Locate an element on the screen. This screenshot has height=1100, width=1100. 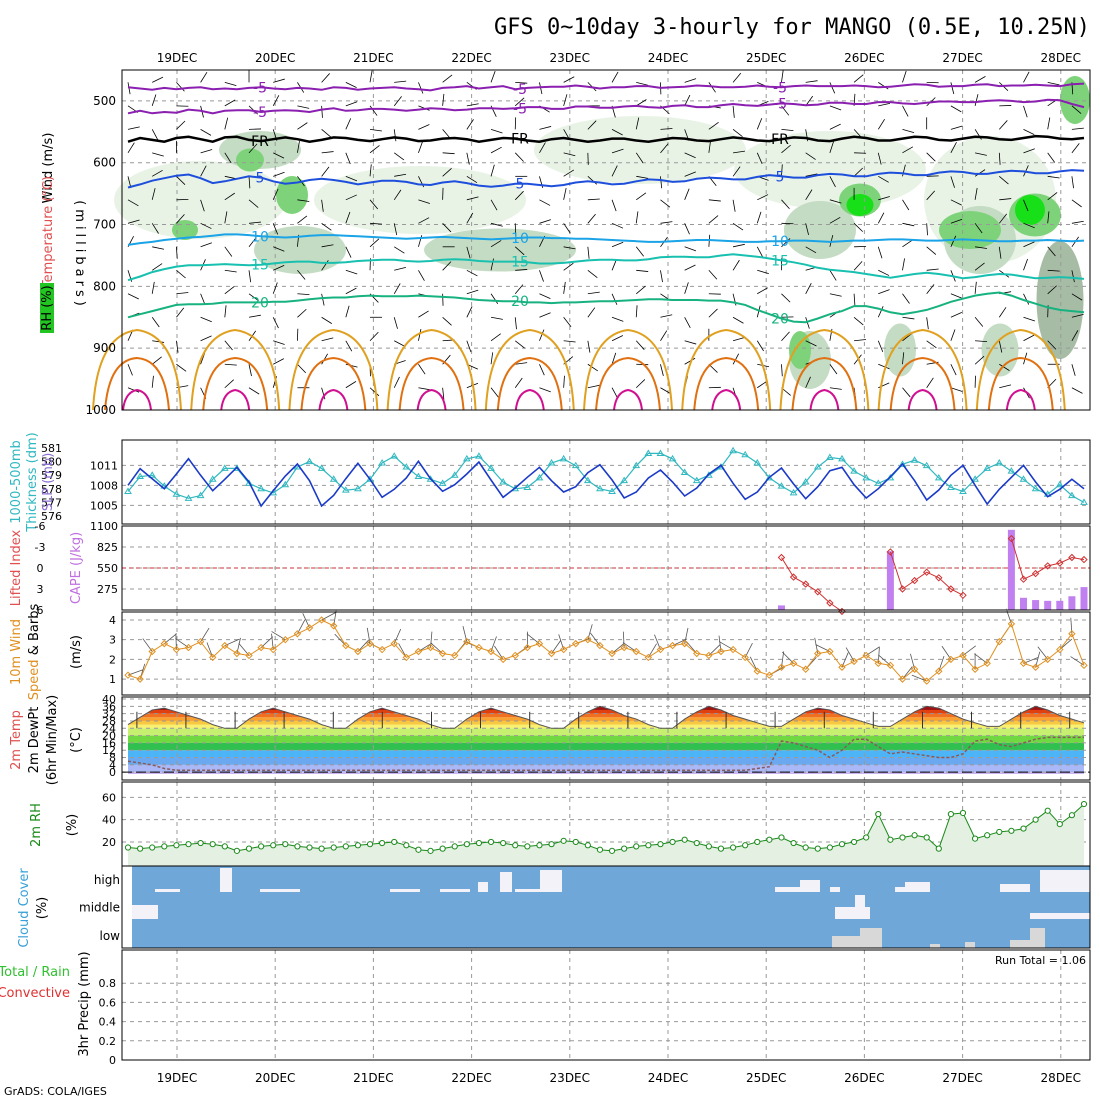
cloud-background is located at coordinates (611, 907).